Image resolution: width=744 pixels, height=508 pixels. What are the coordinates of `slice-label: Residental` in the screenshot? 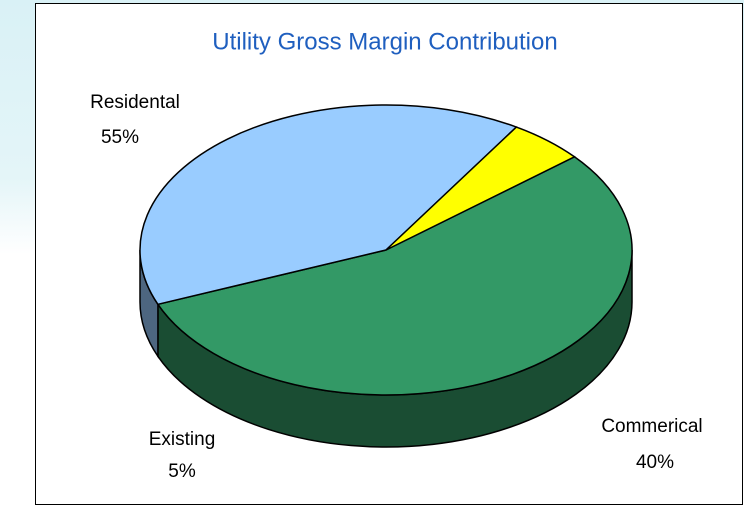 It's located at (135, 102).